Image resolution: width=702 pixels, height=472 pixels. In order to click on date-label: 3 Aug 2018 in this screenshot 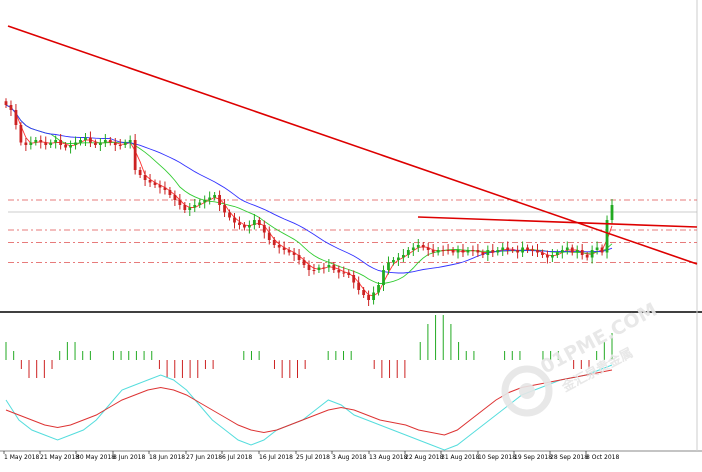, I will do `click(349, 457)`.